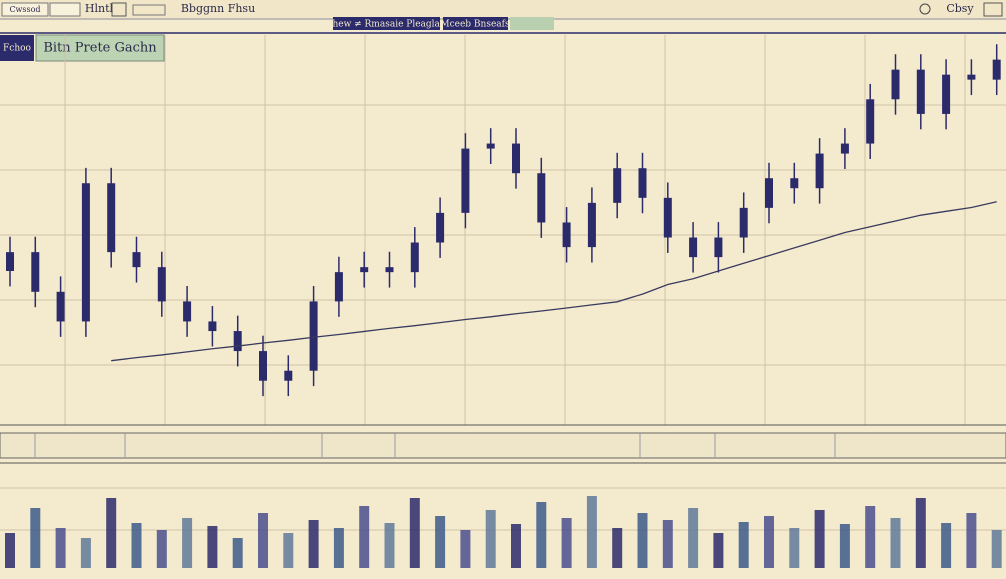 The height and width of the screenshot is (579, 1006). I want to click on sidebar-tab, so click(17, 48).